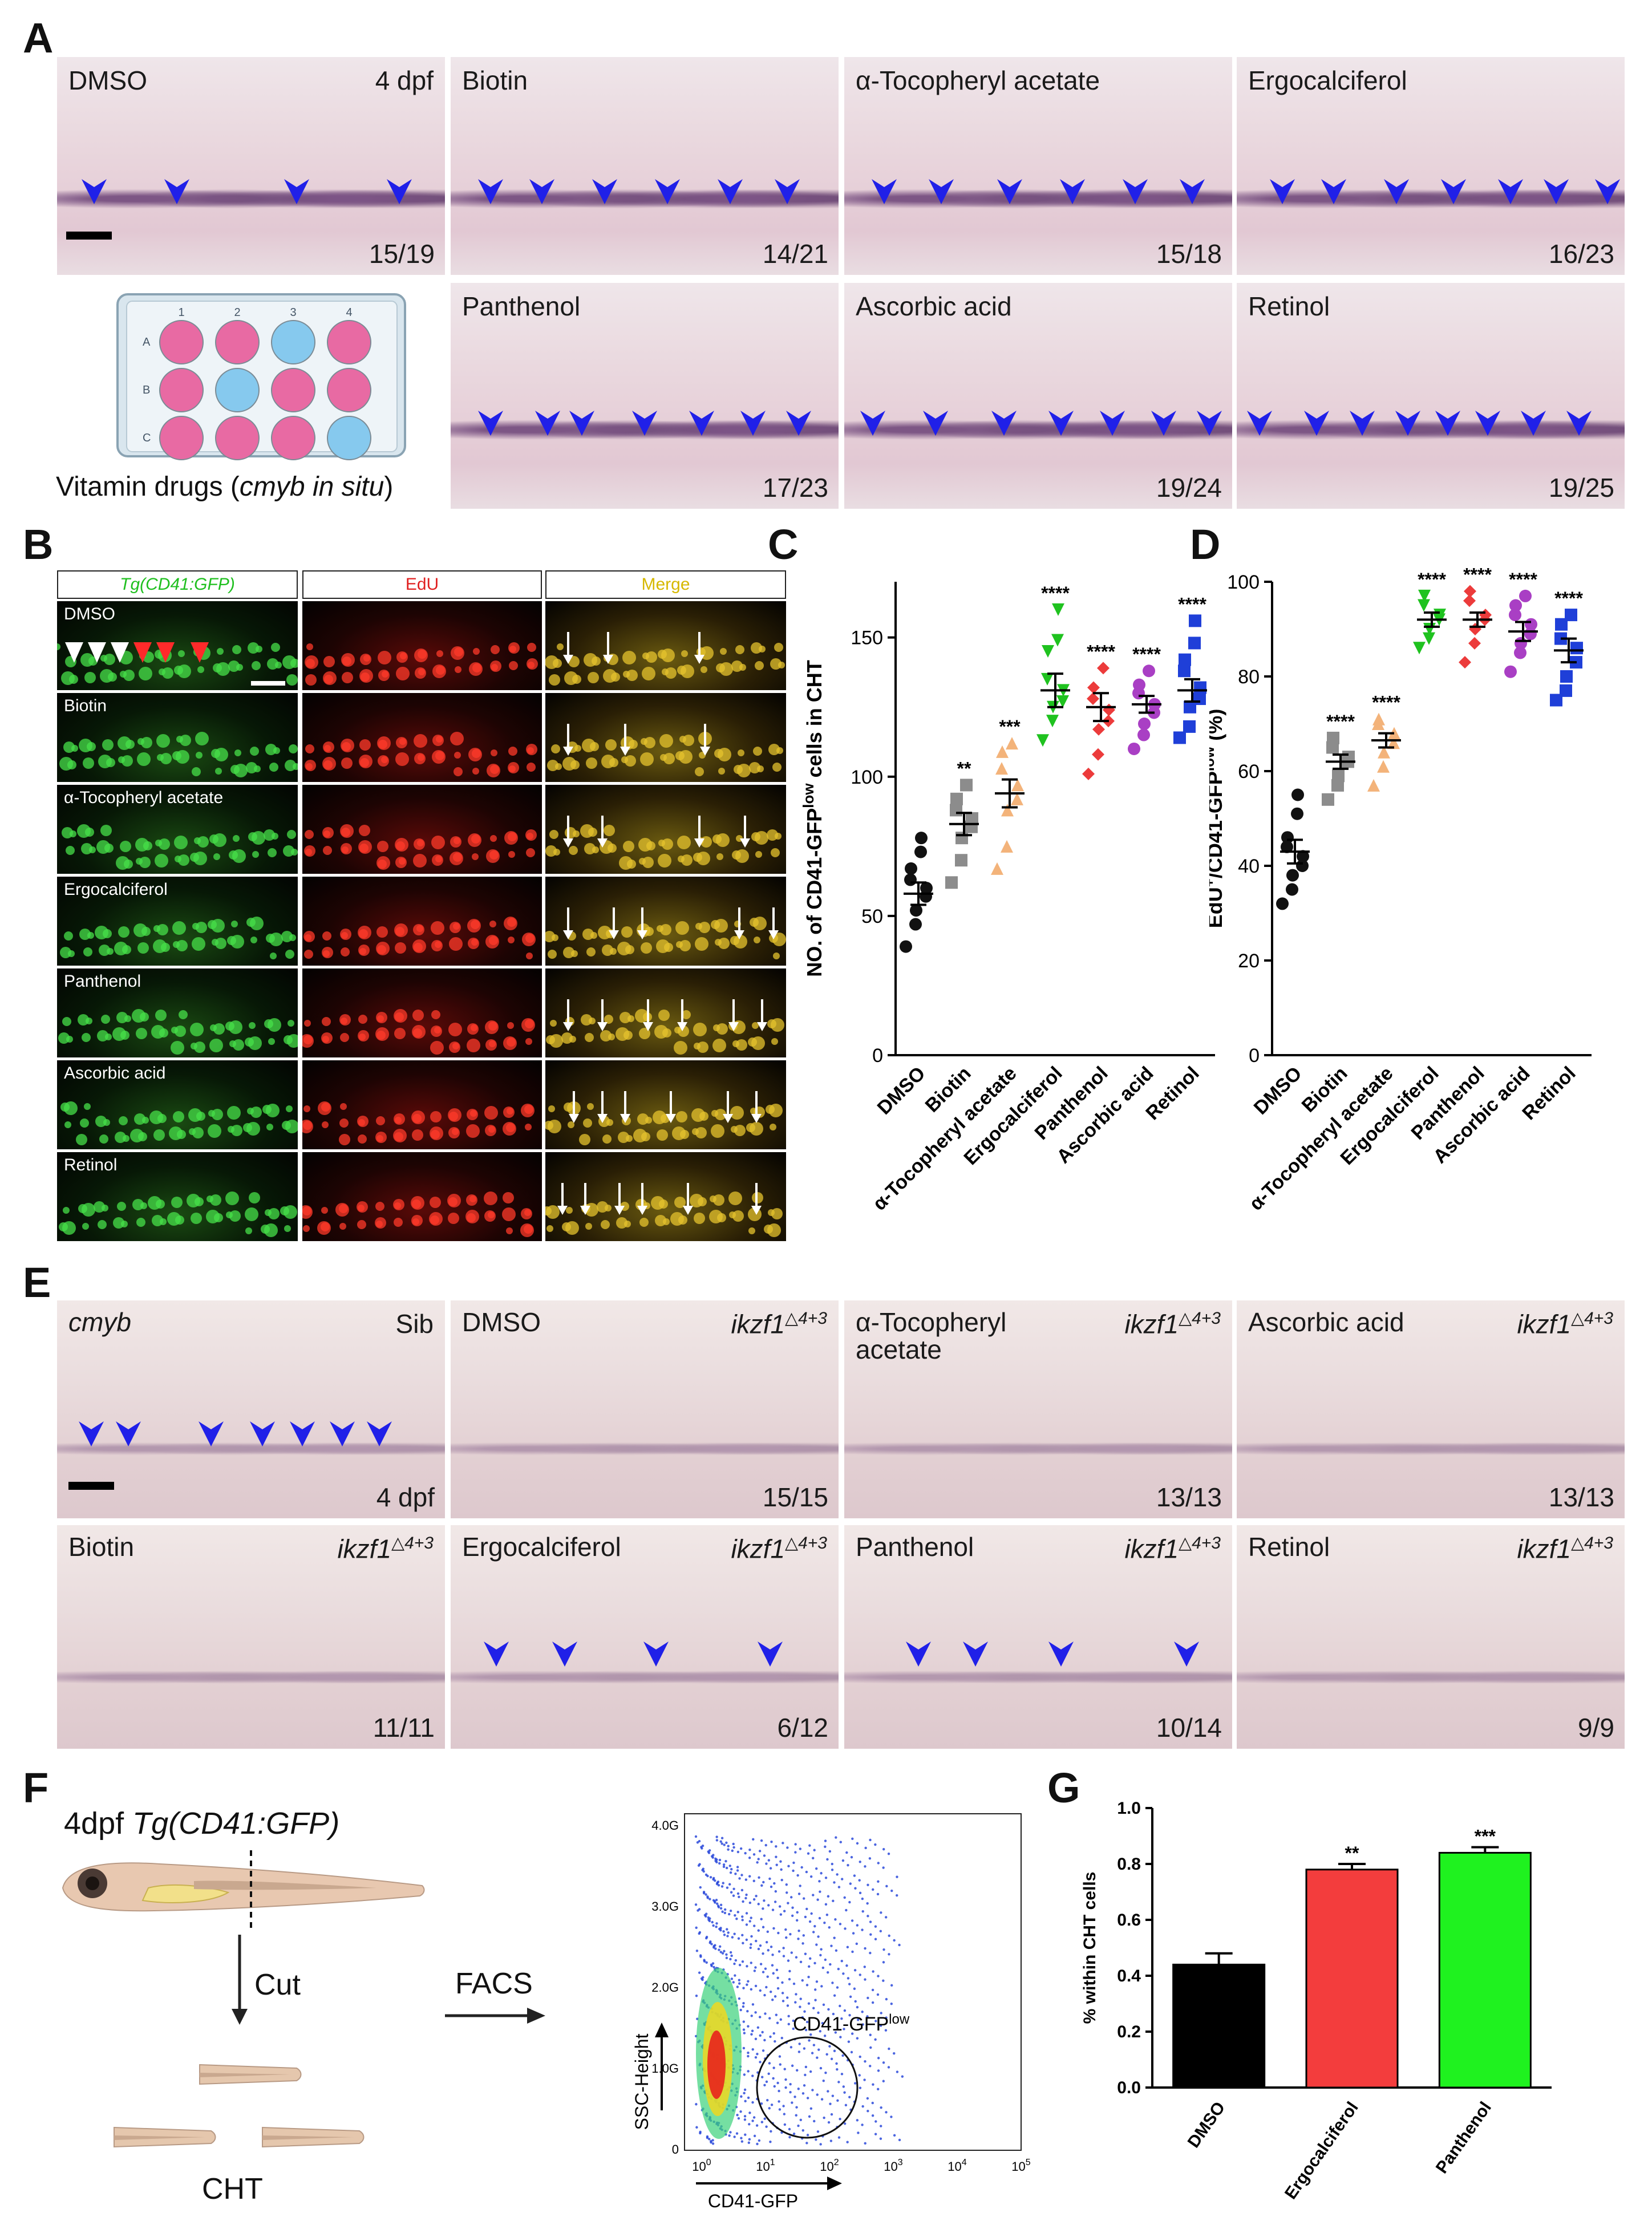 Image resolution: width=1652 pixels, height=2221 pixels. Describe the element at coordinates (1327, 80) in the screenshot. I see `tile-label: Ergocalciferol` at that location.